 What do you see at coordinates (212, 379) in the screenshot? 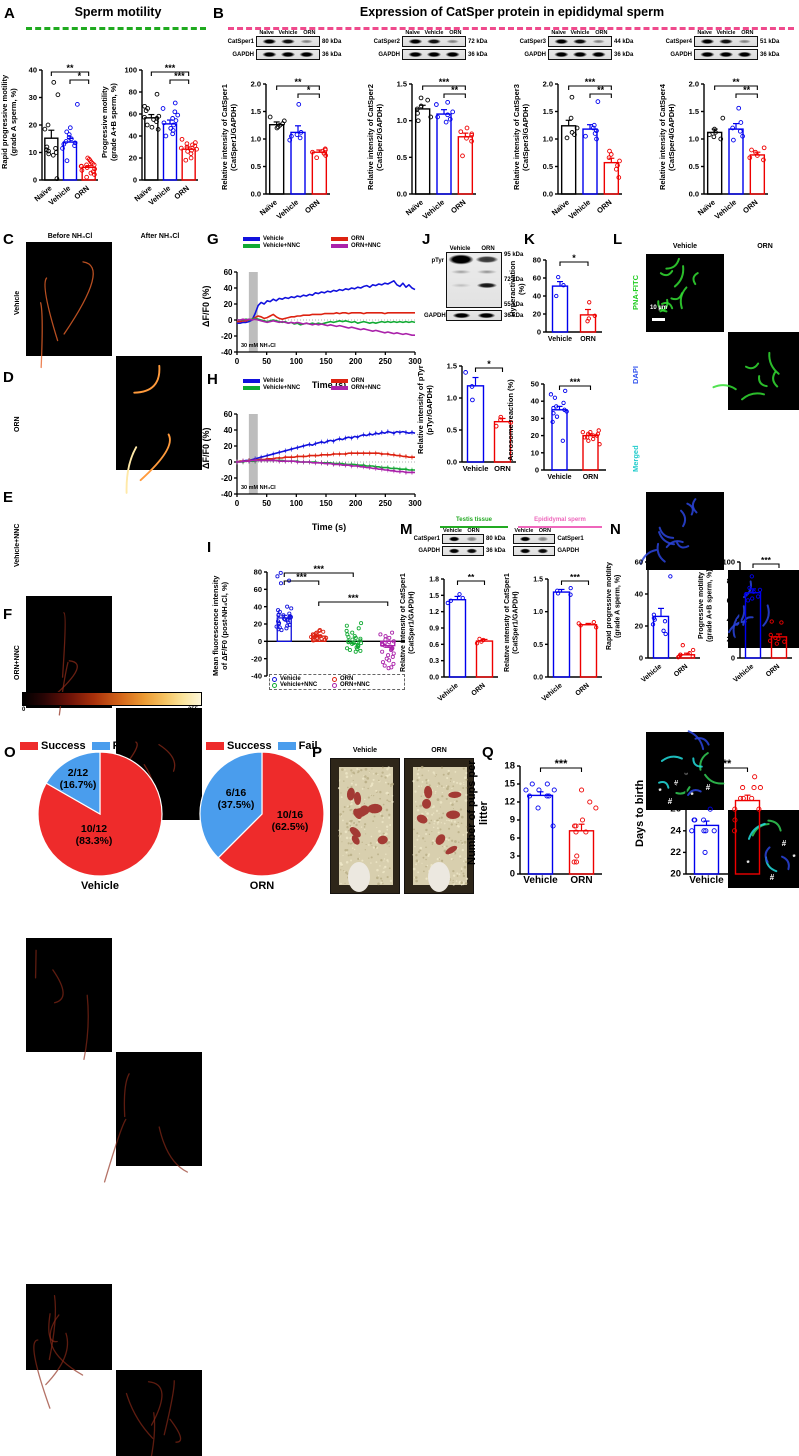
I see `panel-H-letter: H` at bounding box center [212, 379].